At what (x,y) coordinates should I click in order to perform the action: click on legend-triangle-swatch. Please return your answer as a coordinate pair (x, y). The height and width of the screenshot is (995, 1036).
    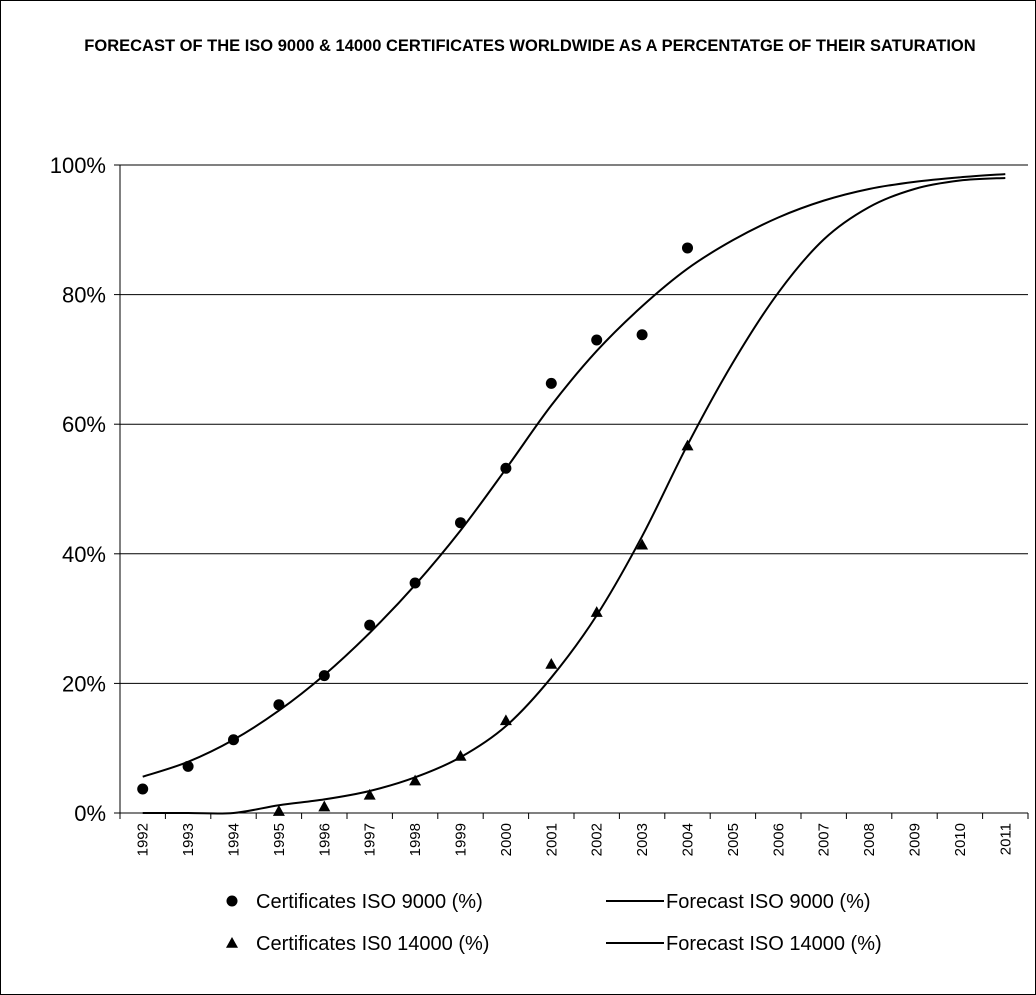
    Looking at the image, I should click on (232, 942).